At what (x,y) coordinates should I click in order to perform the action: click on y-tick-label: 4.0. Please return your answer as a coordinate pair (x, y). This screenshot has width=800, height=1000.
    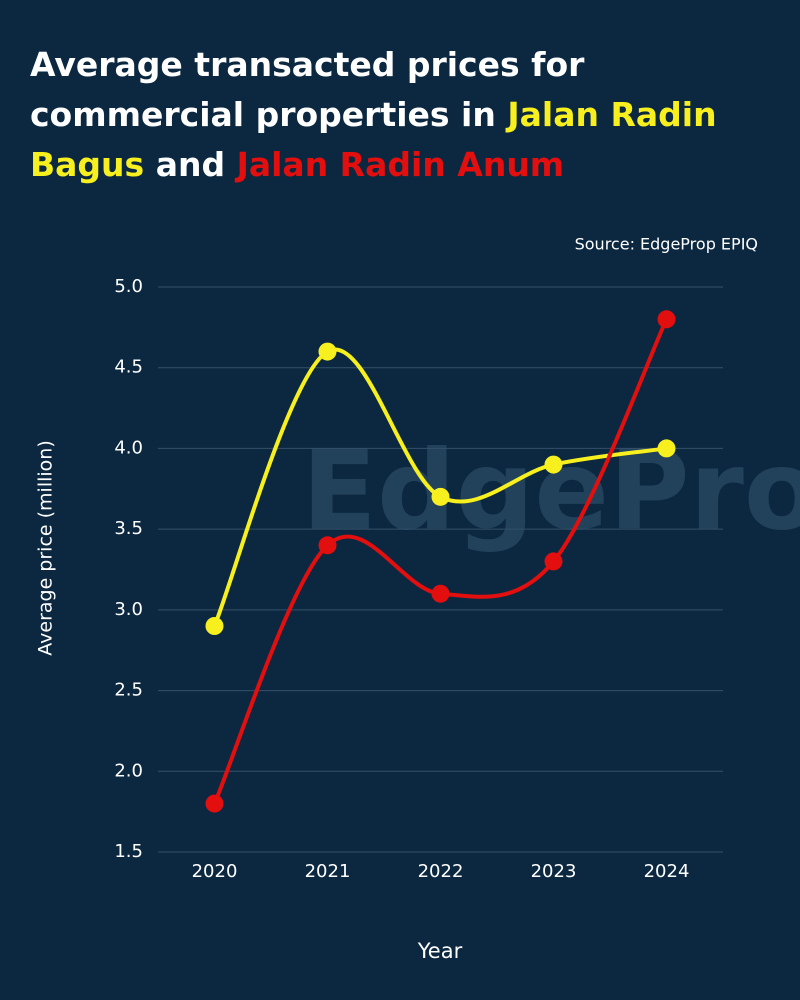
    Looking at the image, I should click on (128, 447).